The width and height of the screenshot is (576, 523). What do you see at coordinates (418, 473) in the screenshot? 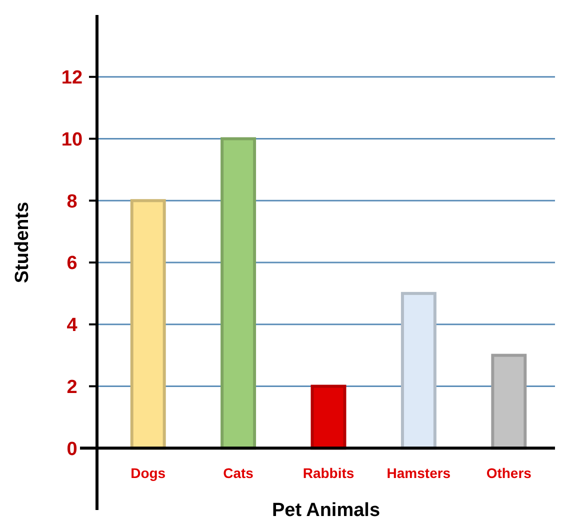
I see `x-tick-label: Hamsters` at bounding box center [418, 473].